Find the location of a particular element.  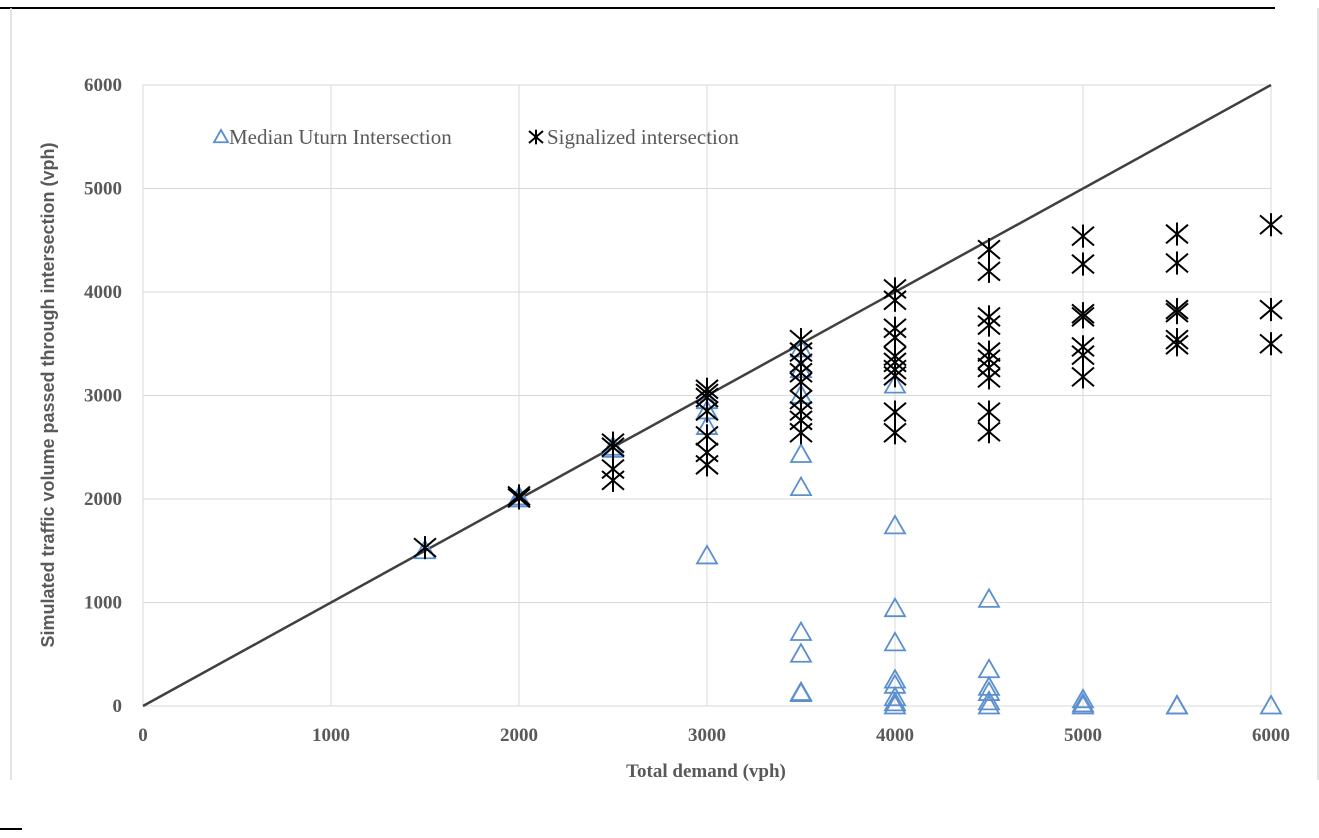

legend-item-signalized: Signalized intersection is located at coordinates (633, 137).